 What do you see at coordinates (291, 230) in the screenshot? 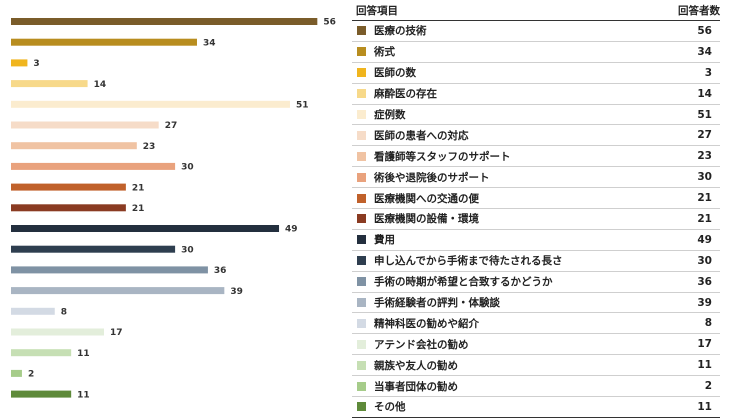
I see `bar-value-label: 49` at bounding box center [291, 230].